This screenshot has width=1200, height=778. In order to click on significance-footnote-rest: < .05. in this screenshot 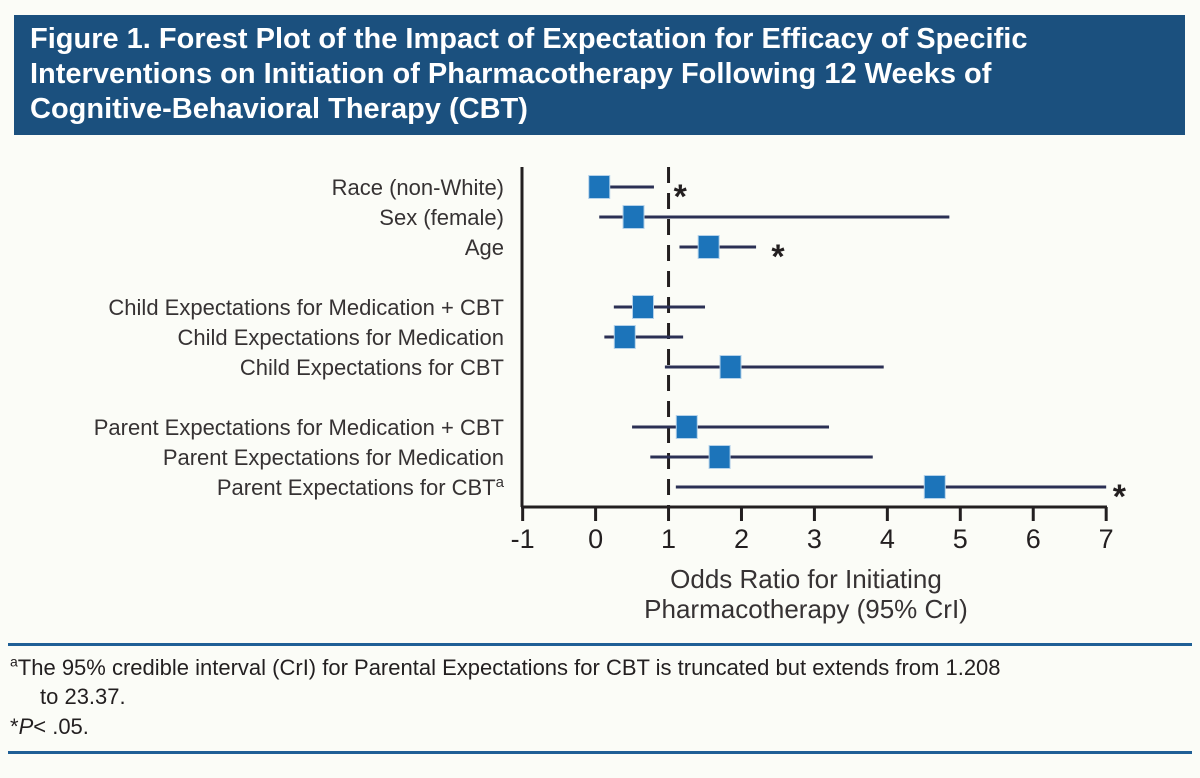, I will do `click(61, 726)`.